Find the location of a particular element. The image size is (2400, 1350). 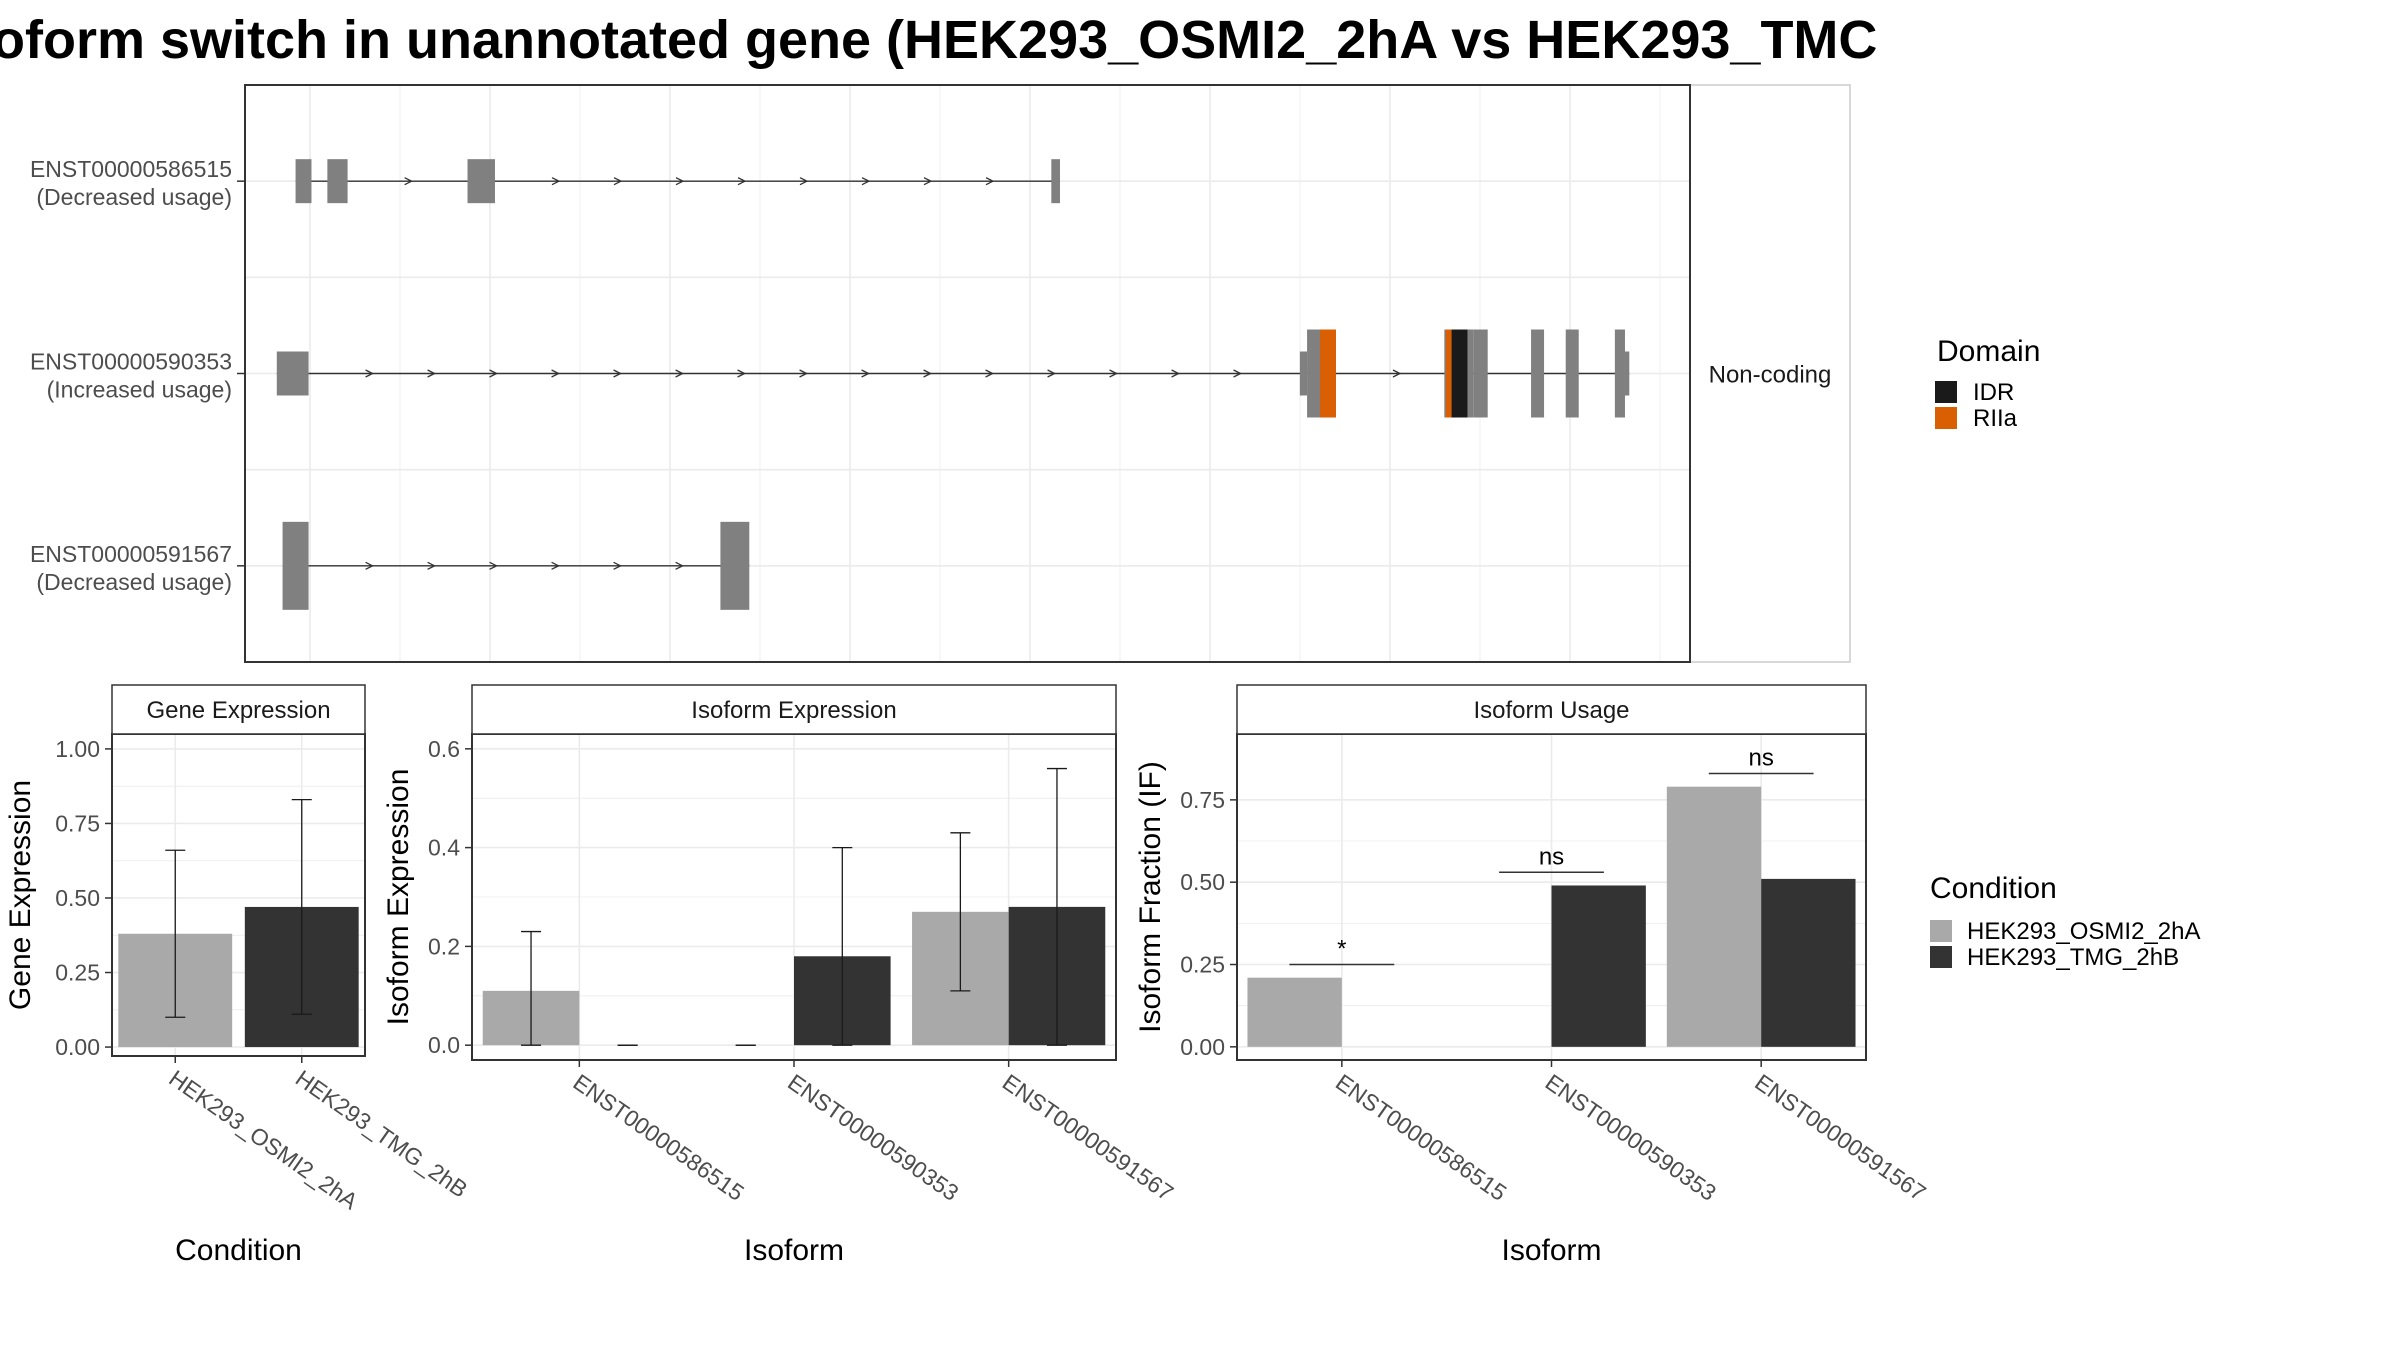

legend-label-idr: IDR is located at coordinates (1993, 392).